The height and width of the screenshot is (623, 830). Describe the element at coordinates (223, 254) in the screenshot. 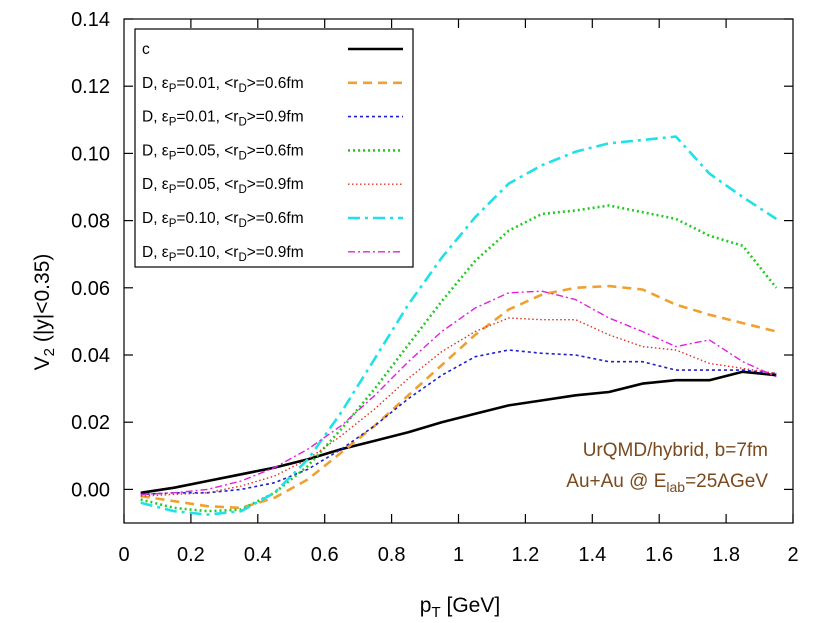

I see `legend-label: D, εP=0.10, <rD>=0.9fm` at that location.